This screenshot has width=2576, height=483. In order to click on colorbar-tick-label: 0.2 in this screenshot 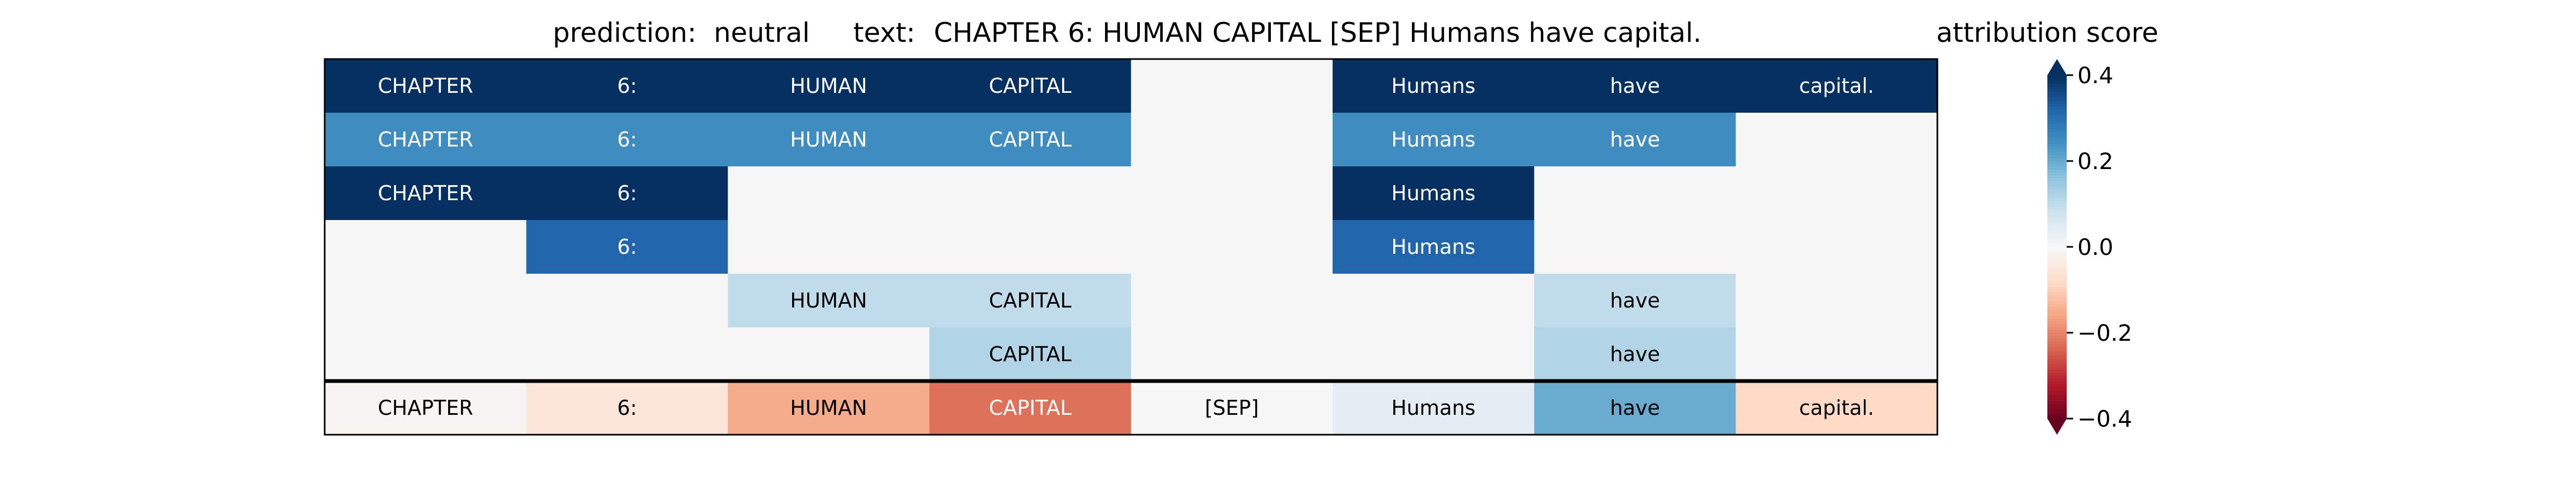, I will do `click(2095, 161)`.